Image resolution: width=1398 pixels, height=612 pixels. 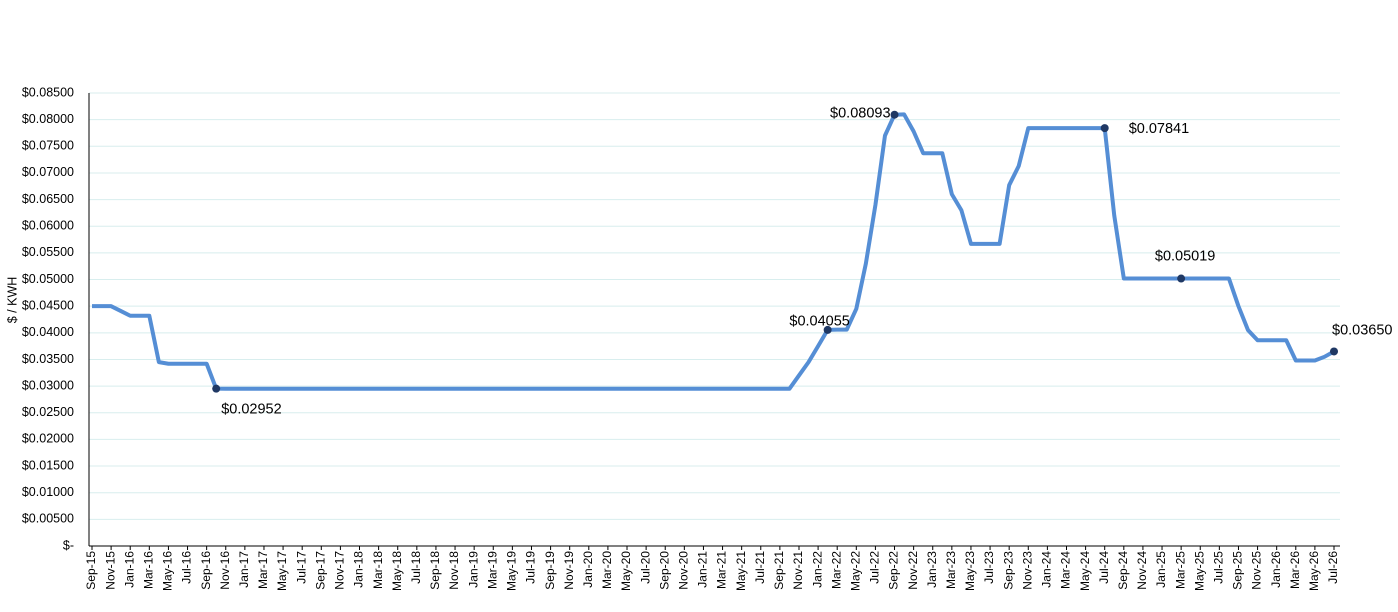 What do you see at coordinates (416, 567) in the screenshot?
I see `x-tick-label: Jul-18` at bounding box center [416, 567].